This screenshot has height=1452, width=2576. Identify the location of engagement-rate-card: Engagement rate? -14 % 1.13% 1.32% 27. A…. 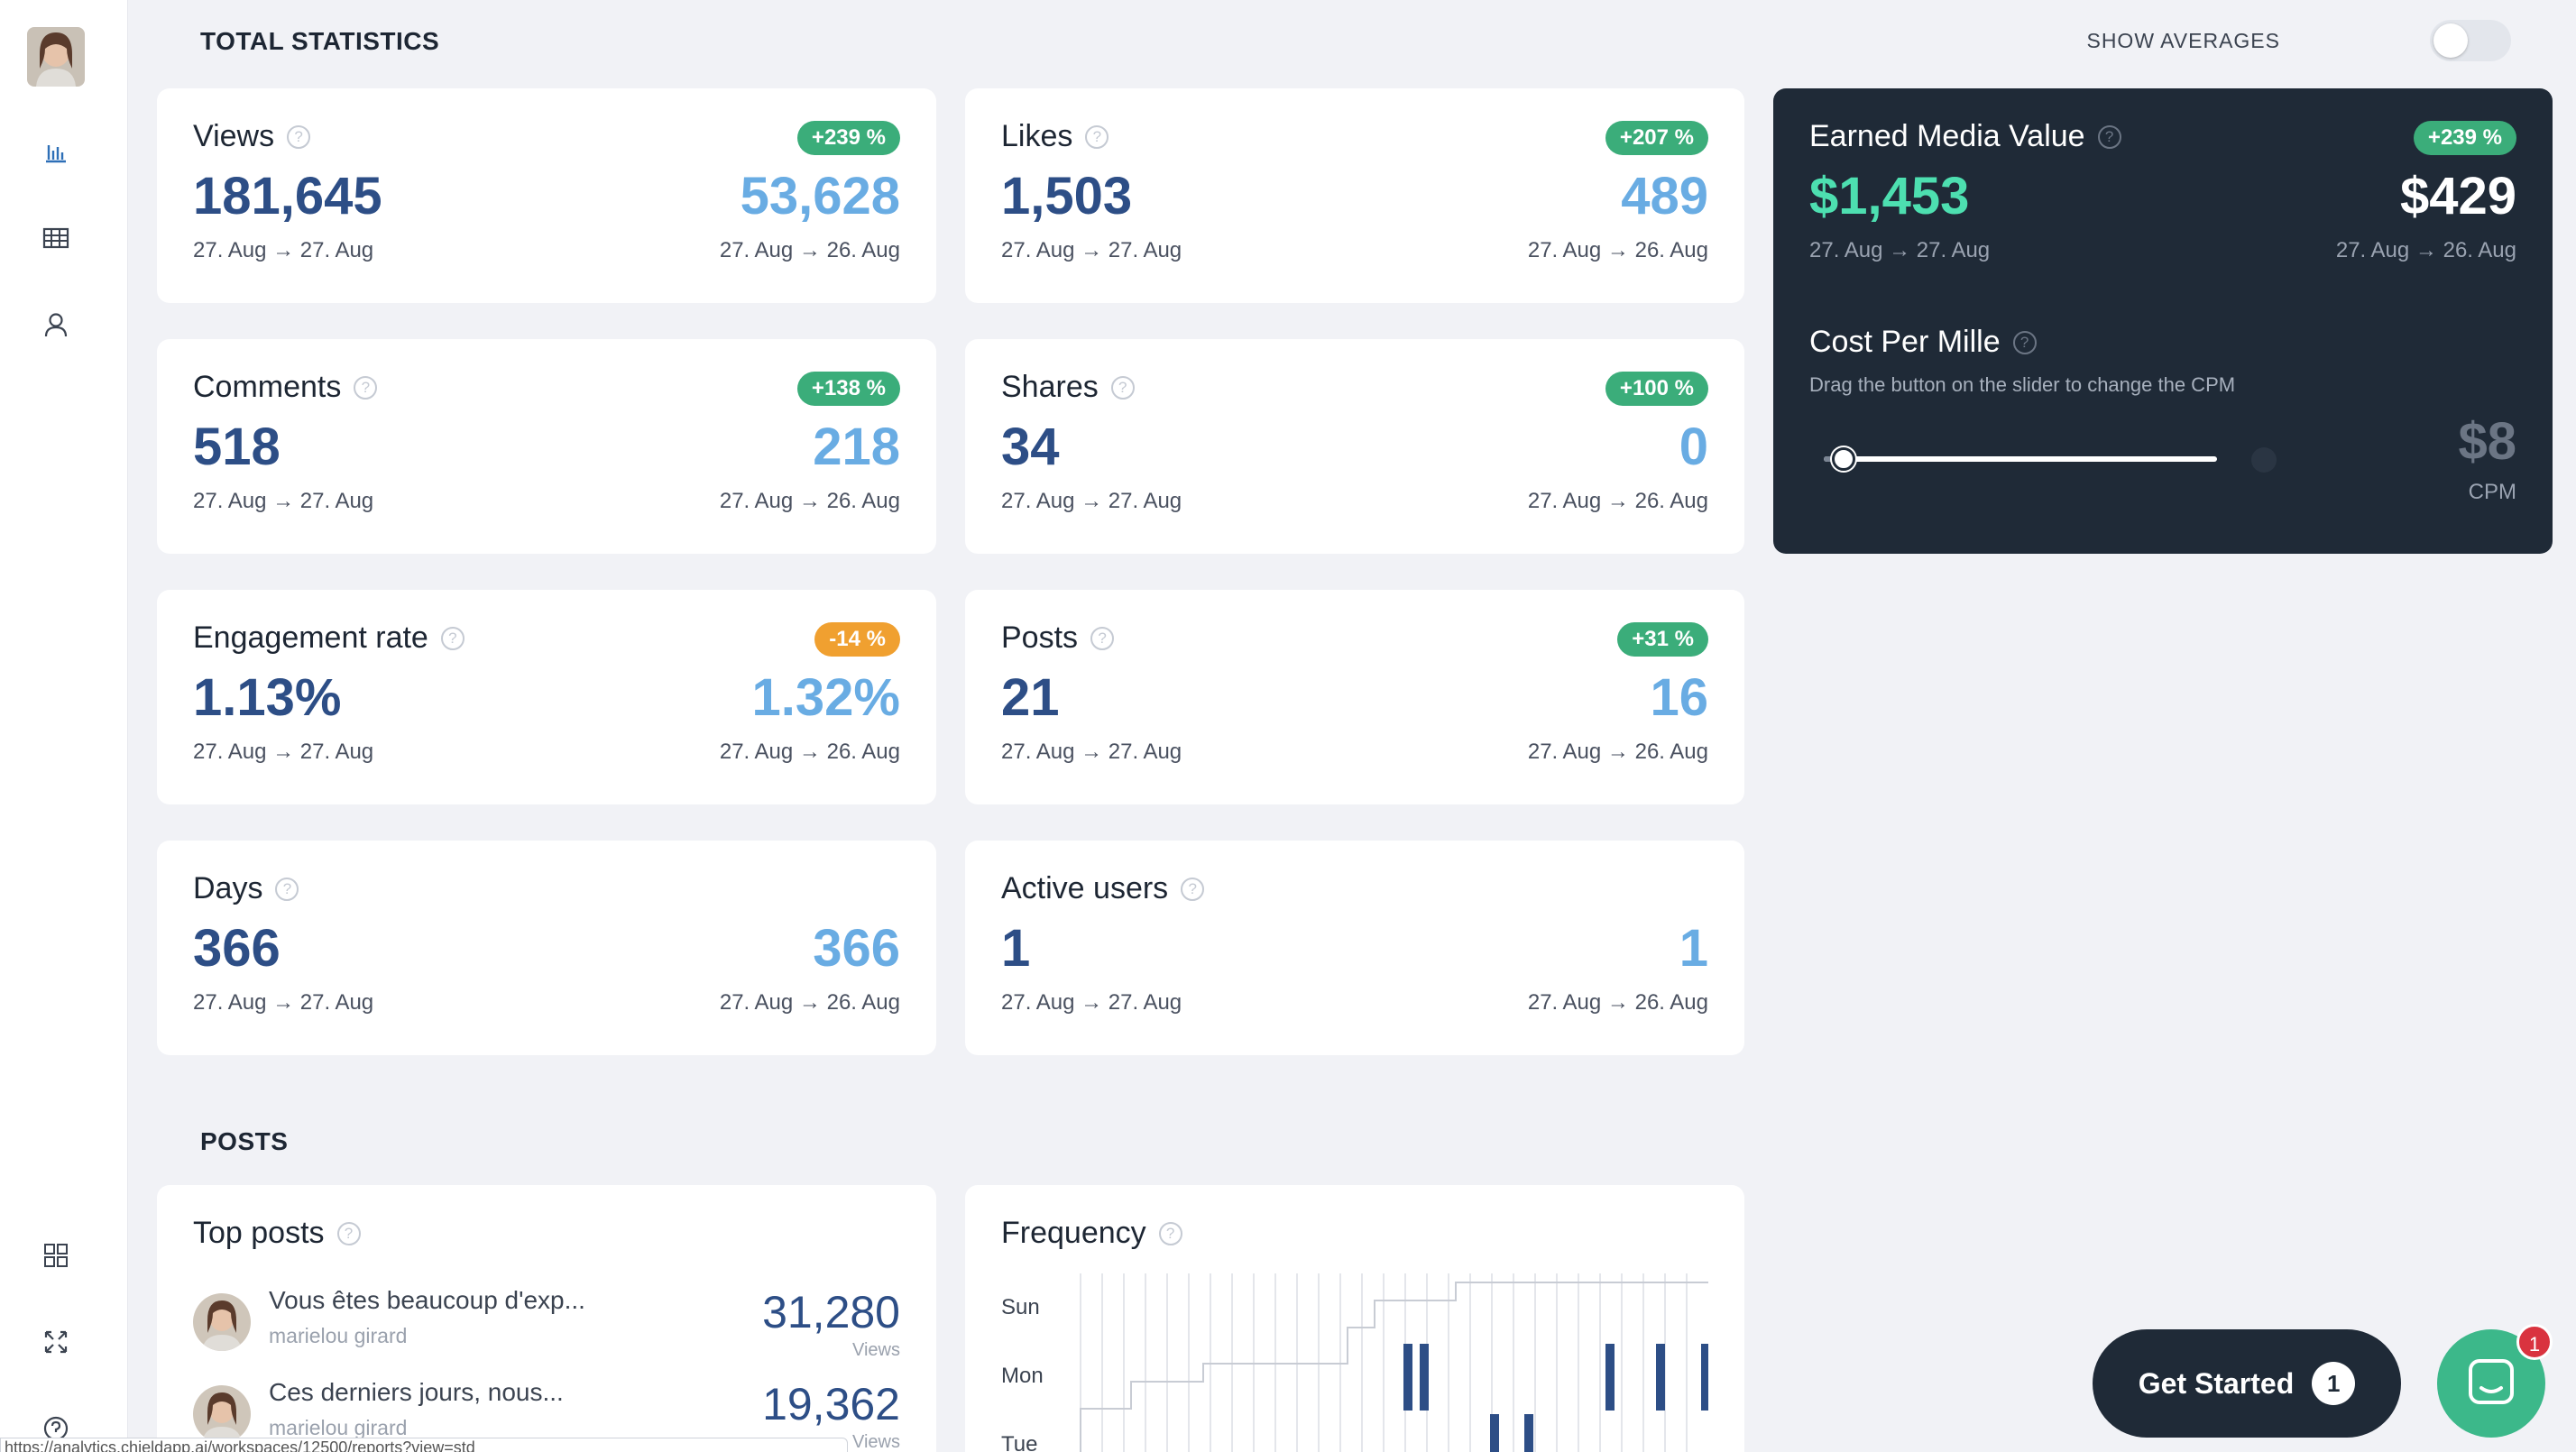
(546, 697).